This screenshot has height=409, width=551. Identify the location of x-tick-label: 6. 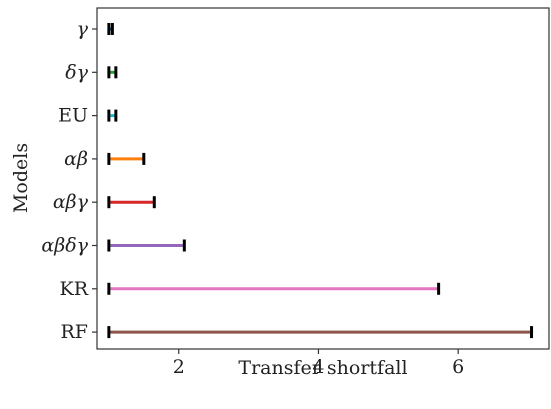
(458, 367).